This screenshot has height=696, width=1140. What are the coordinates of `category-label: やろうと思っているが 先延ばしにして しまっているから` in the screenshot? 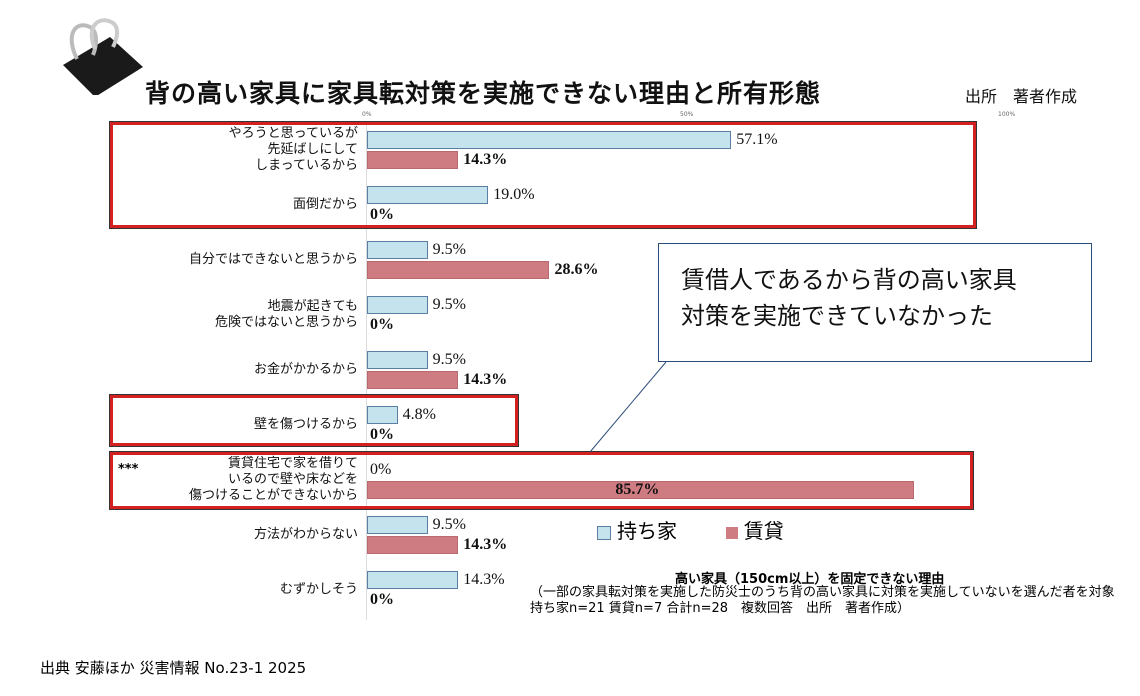 It's located at (293, 149).